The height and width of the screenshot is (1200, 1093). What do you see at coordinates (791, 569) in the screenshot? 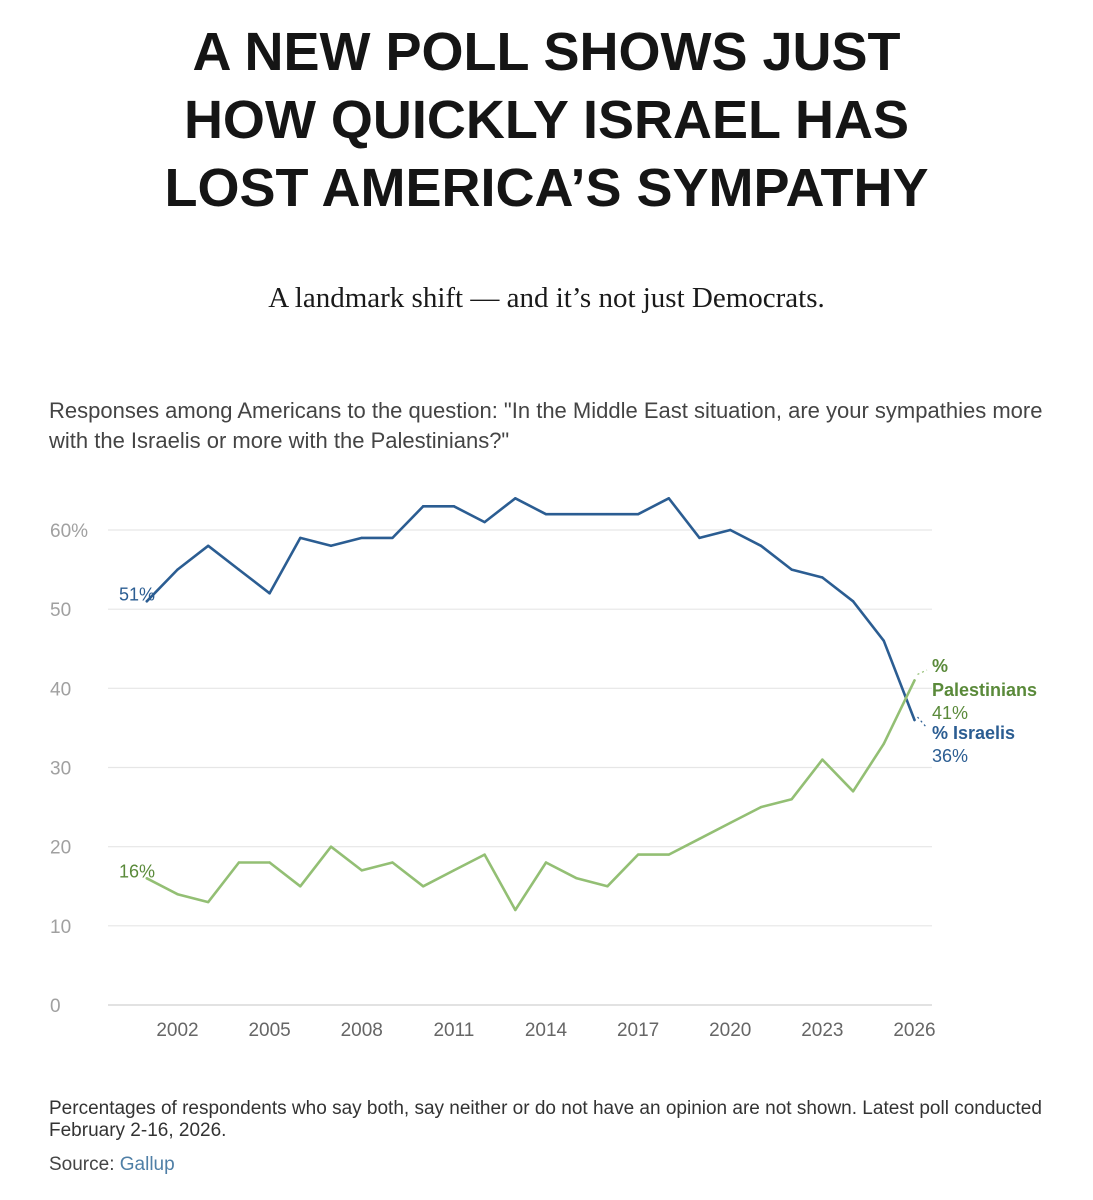
I see `point-israelis-2022` at bounding box center [791, 569].